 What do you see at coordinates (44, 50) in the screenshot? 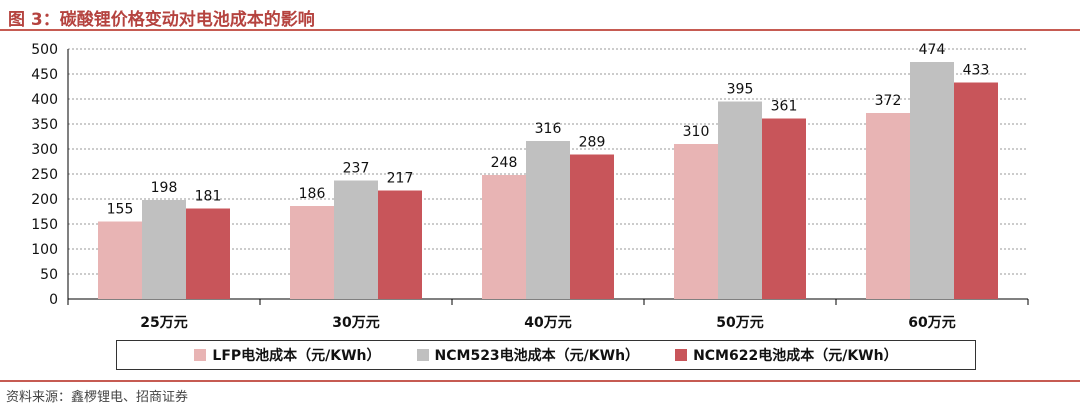
I see `y-tick-label: 500` at bounding box center [44, 50].